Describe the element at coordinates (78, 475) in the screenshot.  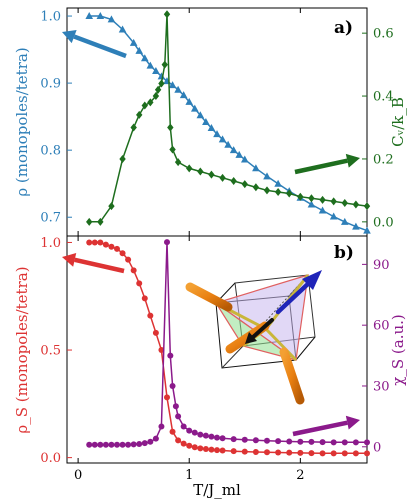
I see `x-tick-label: 0` at that location.